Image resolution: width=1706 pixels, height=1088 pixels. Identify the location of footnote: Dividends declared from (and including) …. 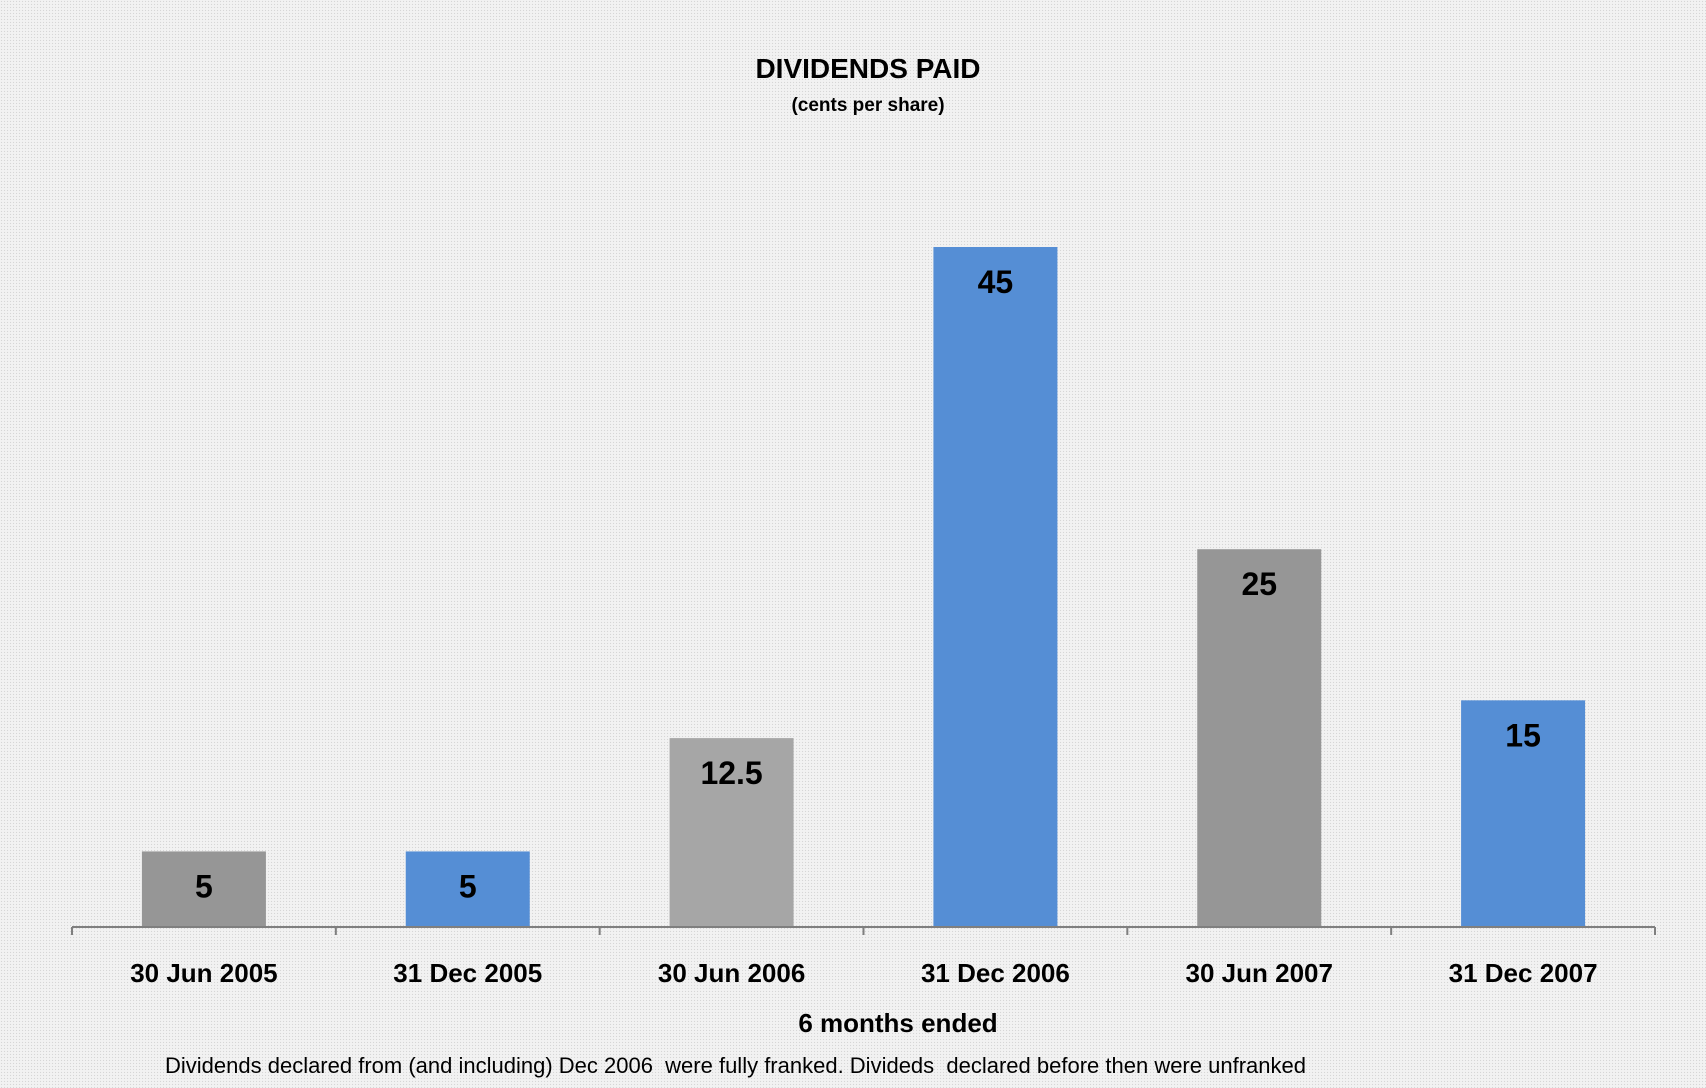
(735, 1065).